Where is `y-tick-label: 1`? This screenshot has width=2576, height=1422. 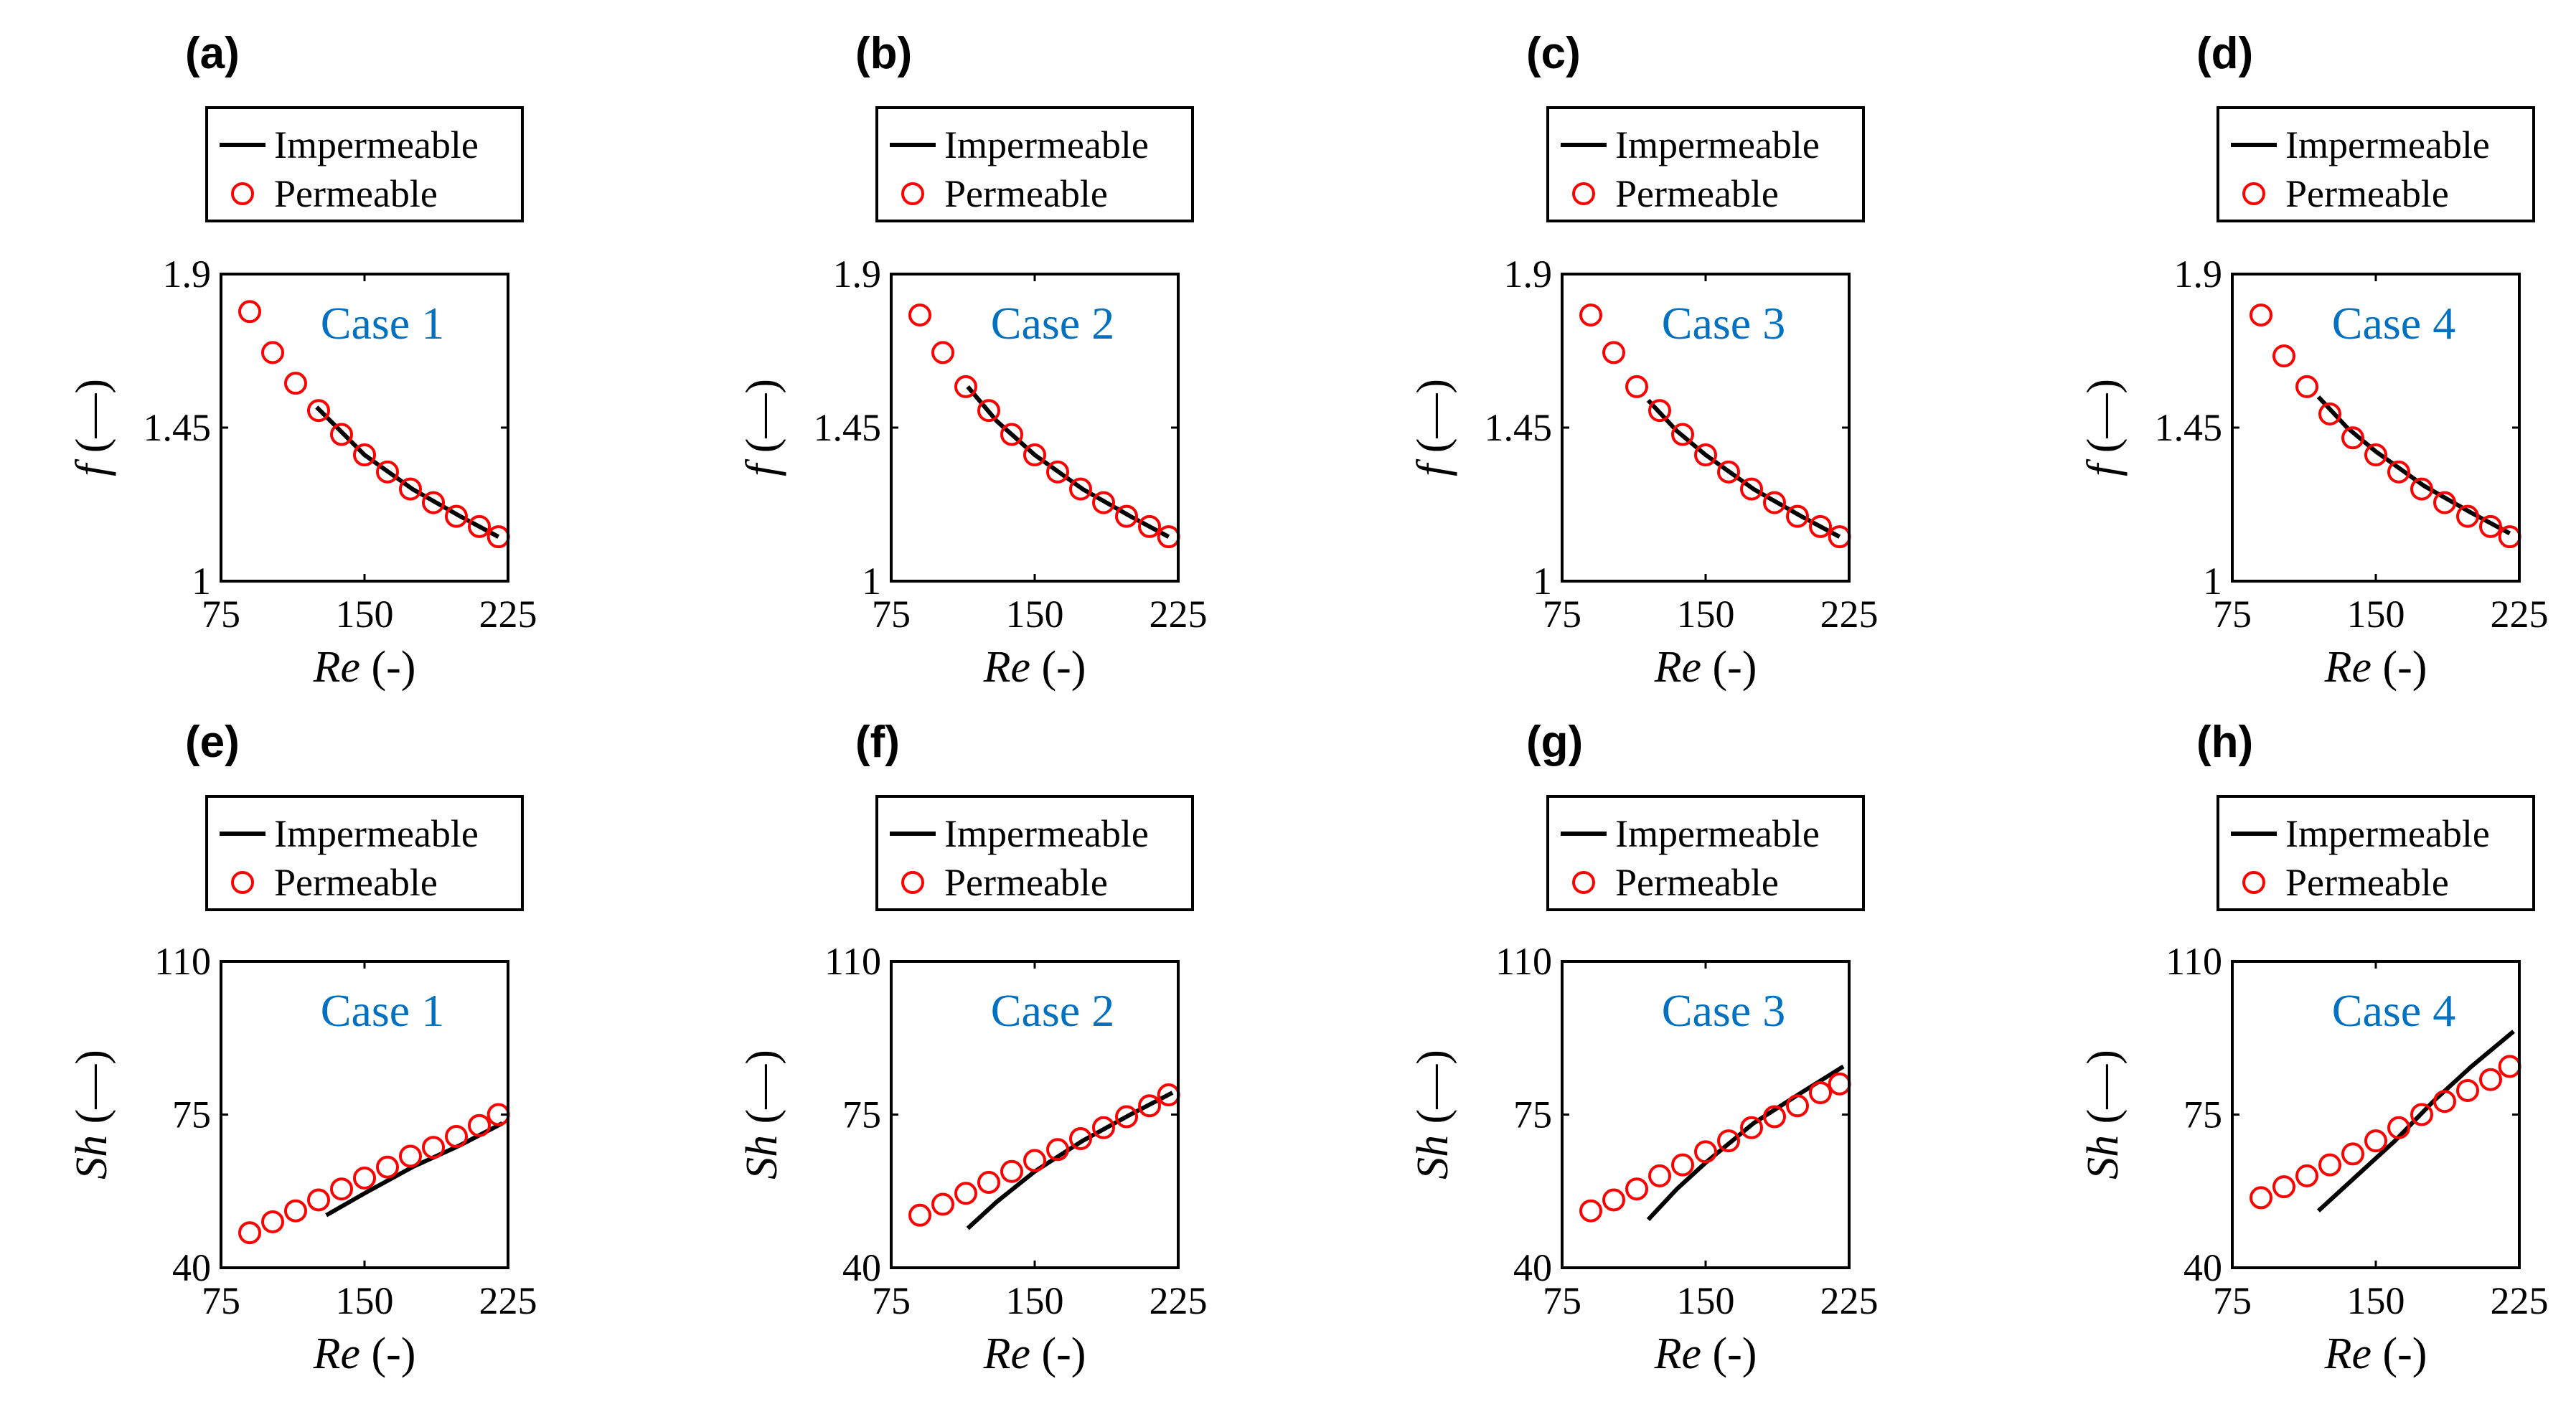 y-tick-label: 1 is located at coordinates (201, 581).